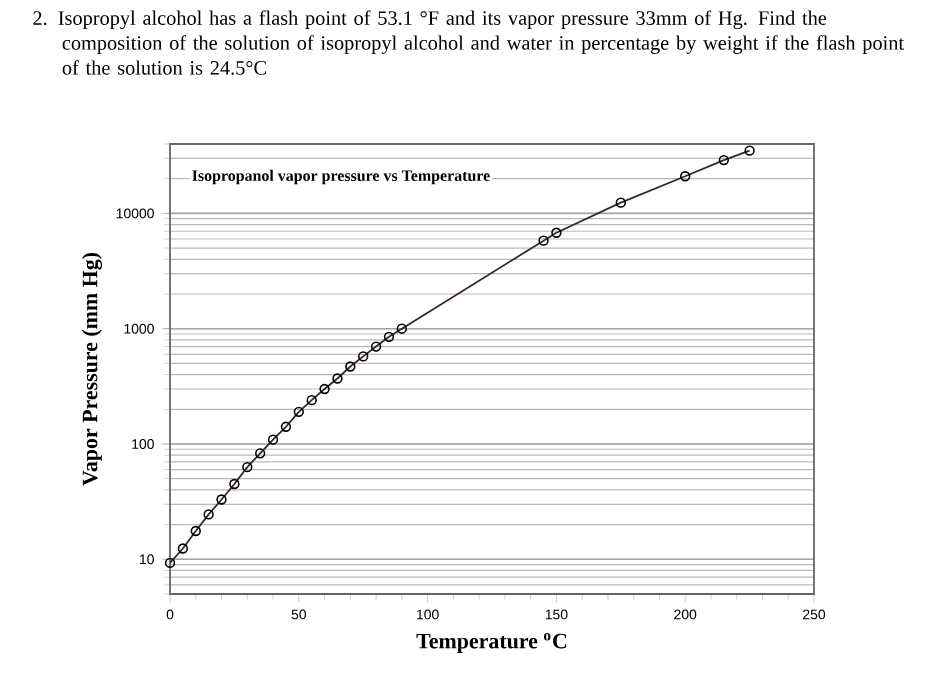  Describe the element at coordinates (468, 42) in the screenshot. I see `text: 2. Isopropyl alcohol has a flash point of 53.1 °F and its vapor pressure 33mm of Hg. Find the composition of the solution of isopropyl alcohol and water in percentage by weight if the flash point of the solution is 24.5°C` at that location.